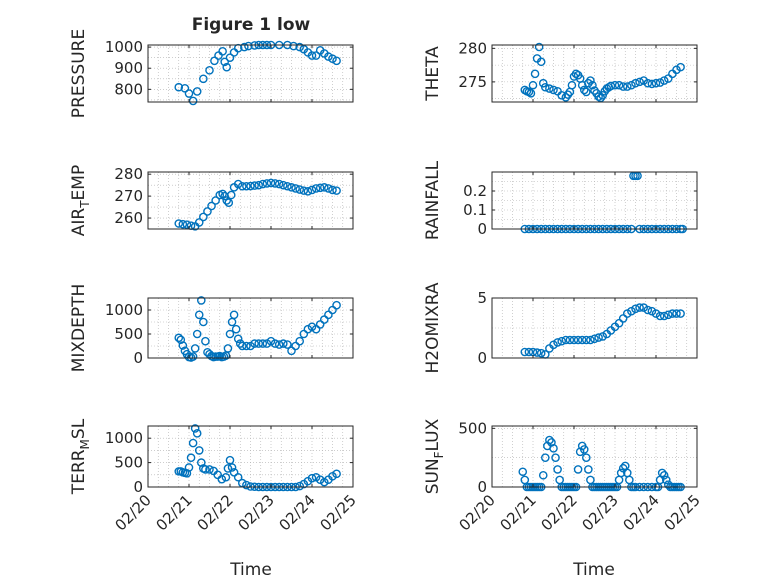 This screenshot has height=588, width=778. I want to click on y-tick-label: 800, so click(128, 89).